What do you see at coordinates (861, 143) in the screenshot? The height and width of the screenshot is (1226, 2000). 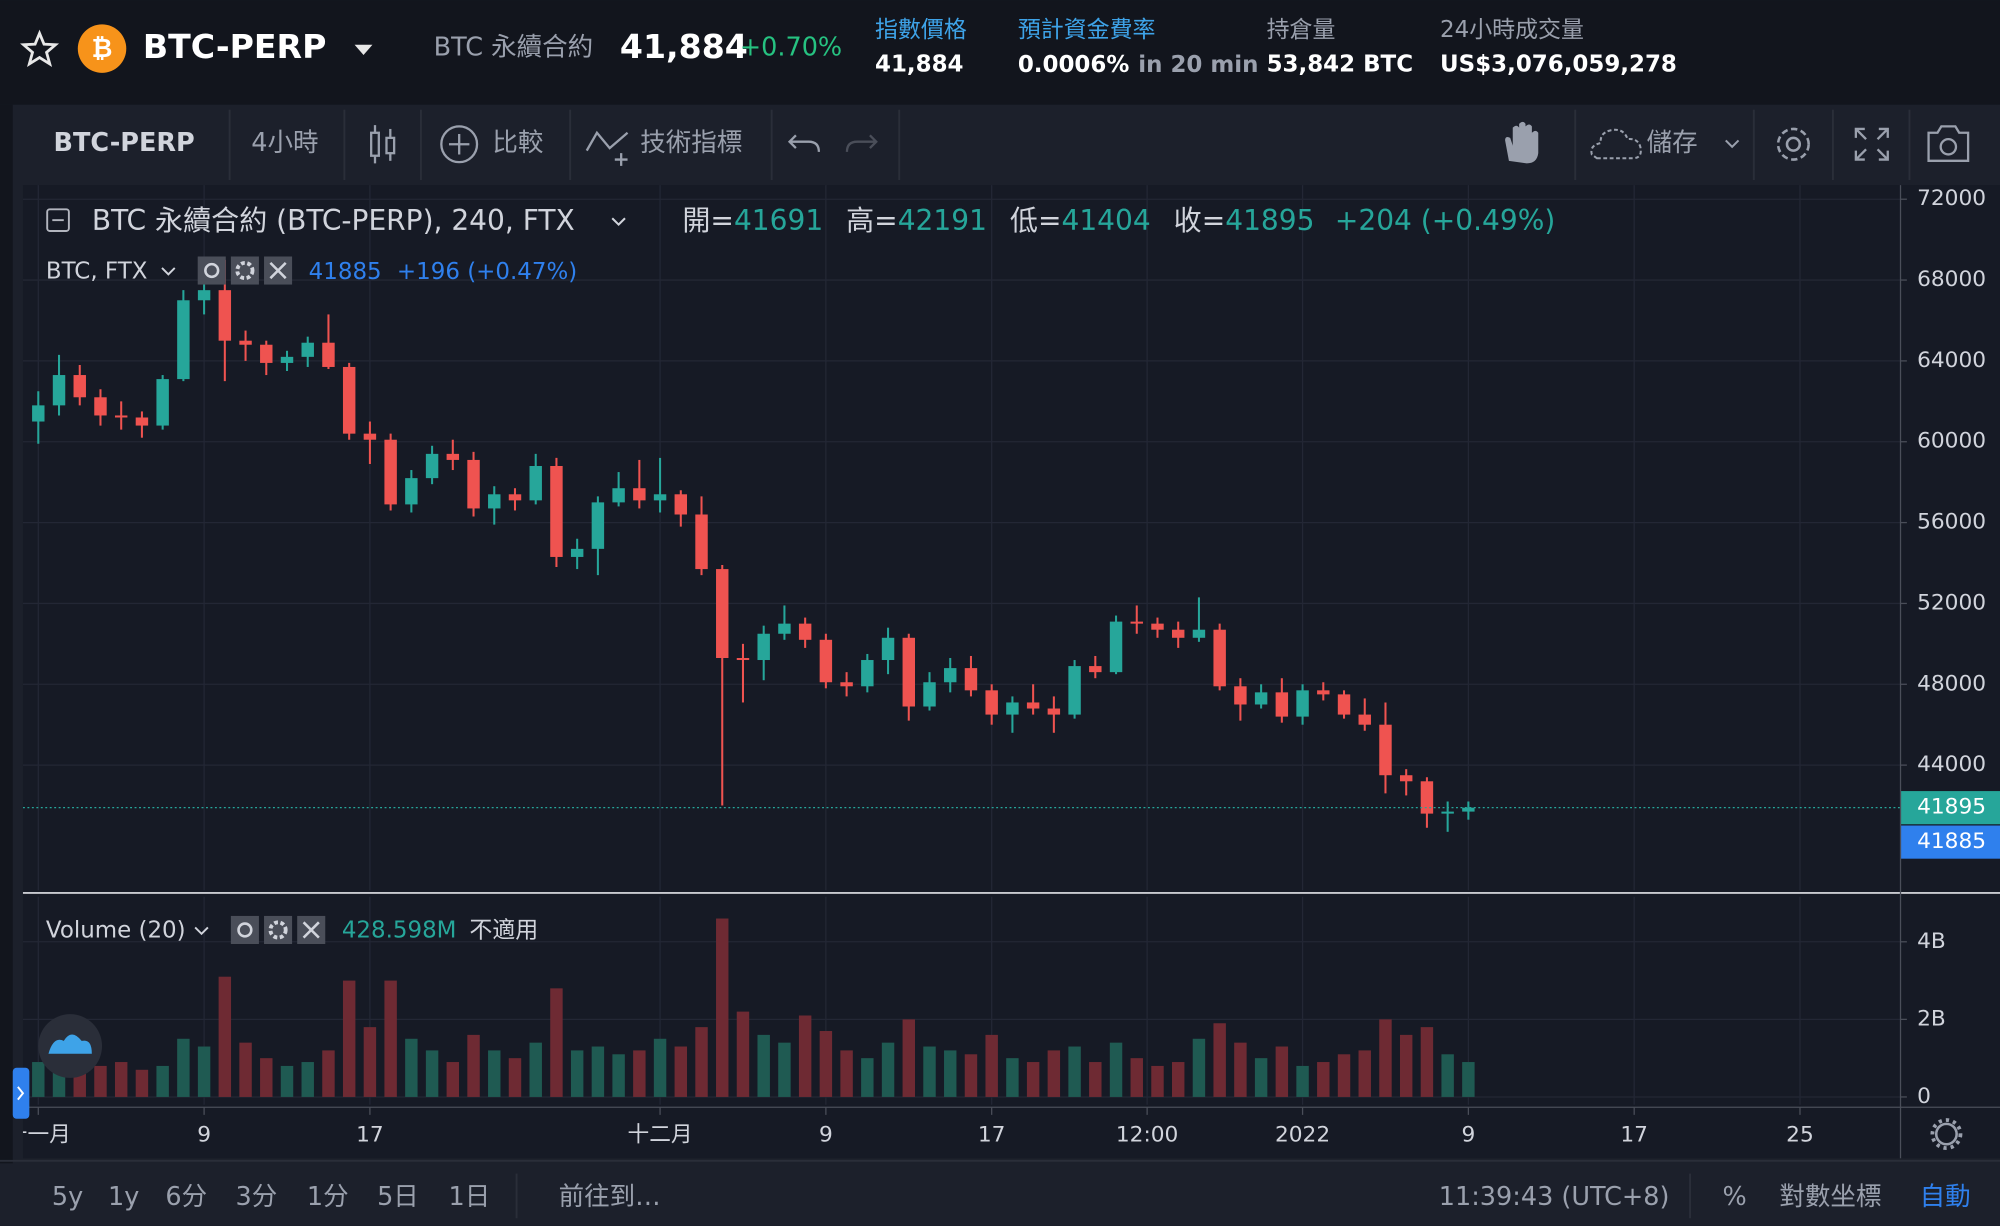 I see `redo-button` at bounding box center [861, 143].